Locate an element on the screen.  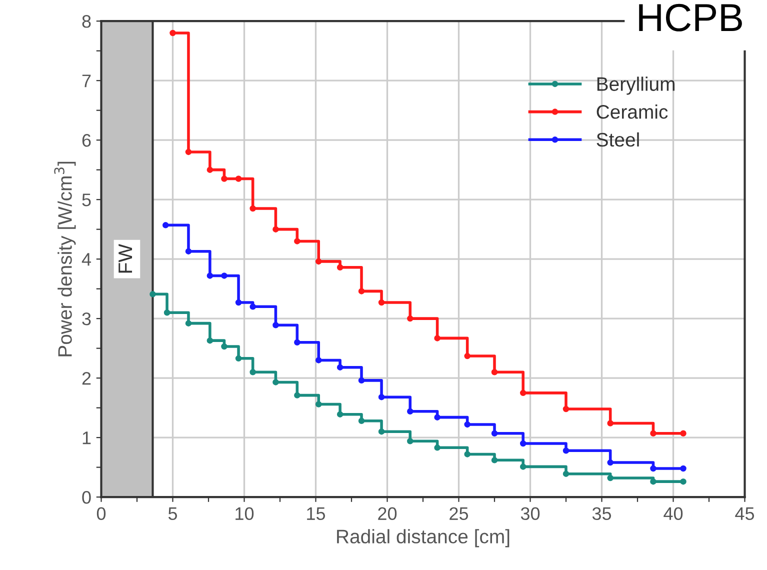
x-tick-label: 40 is located at coordinates (673, 513).